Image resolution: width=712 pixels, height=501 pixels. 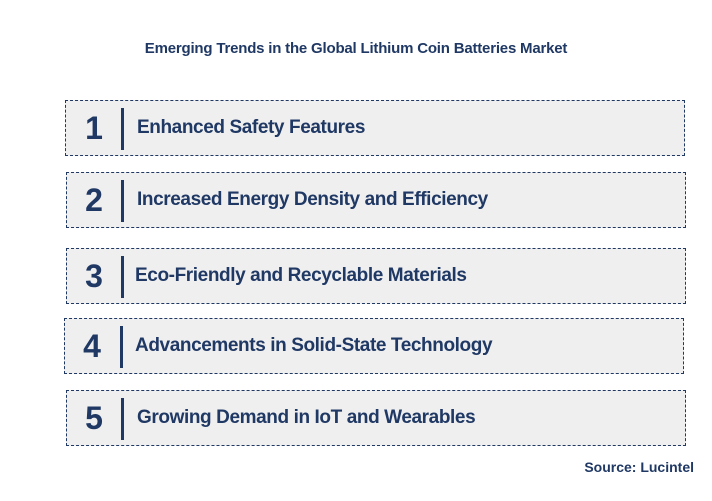 I want to click on trend-item-3: 3 Eco-Friendly and Recyclable Materials, so click(x=376, y=276).